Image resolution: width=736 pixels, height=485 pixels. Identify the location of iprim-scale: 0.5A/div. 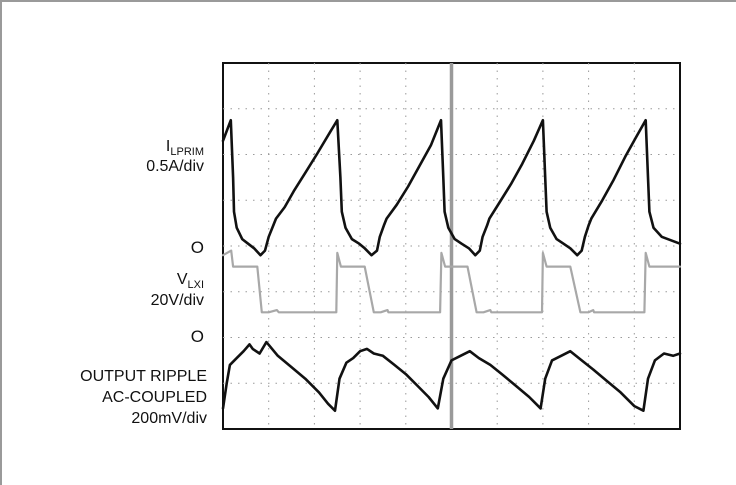
(175, 166).